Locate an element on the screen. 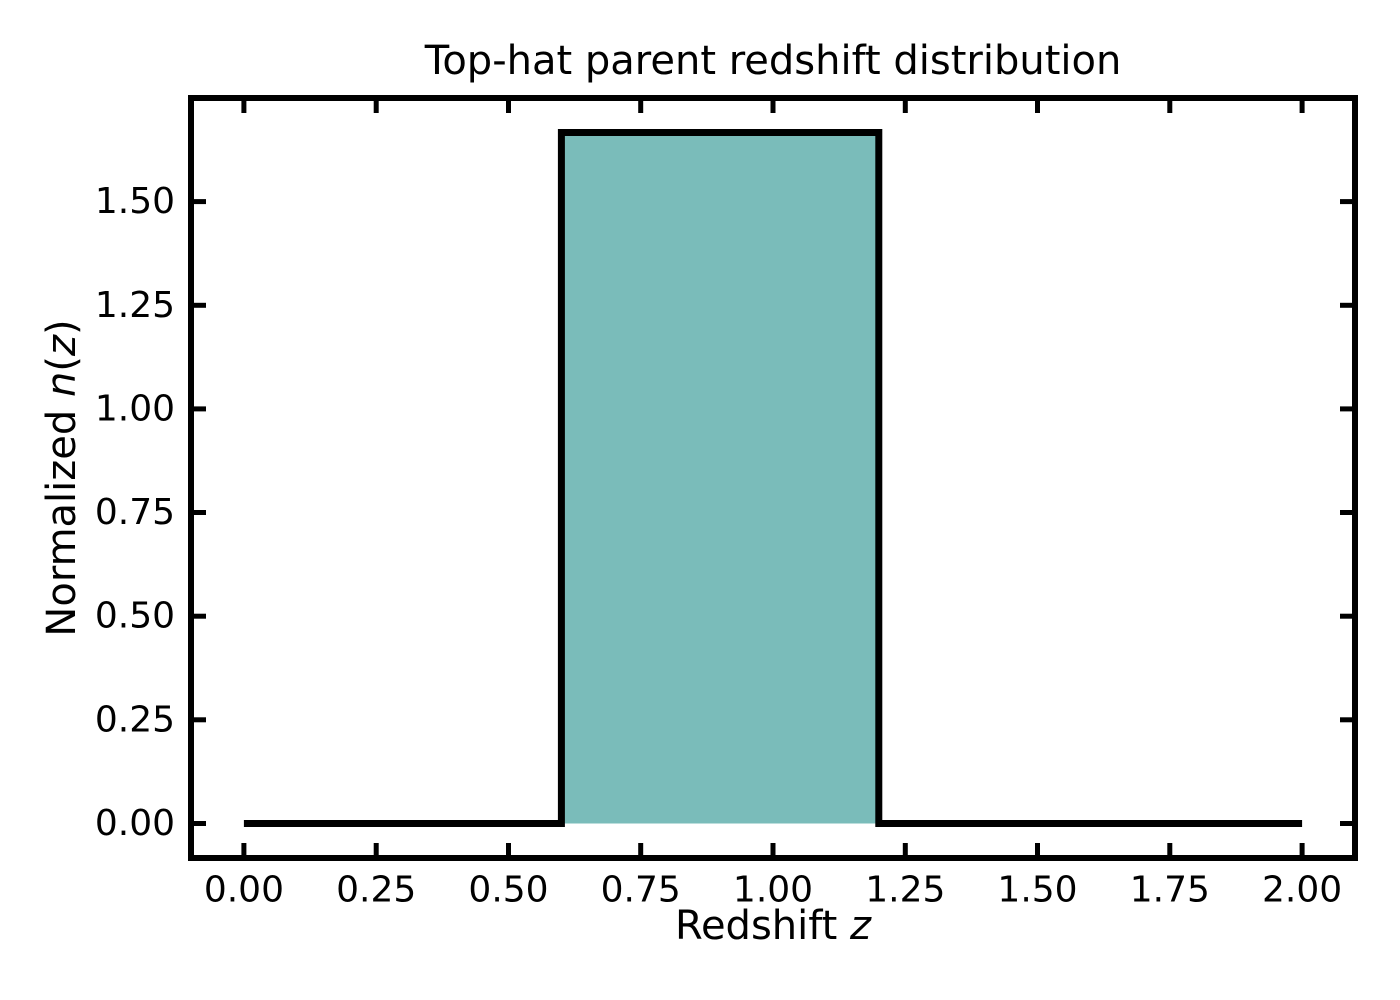  y-tick-label: 0.75 is located at coordinates (135, 512).